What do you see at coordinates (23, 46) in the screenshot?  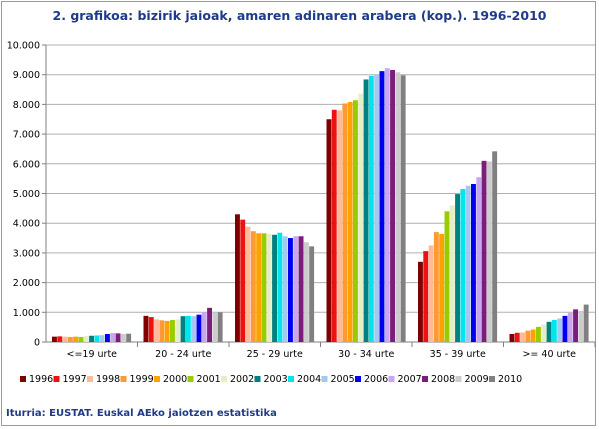 I see `y-tick-label: 10.000` at bounding box center [23, 46].